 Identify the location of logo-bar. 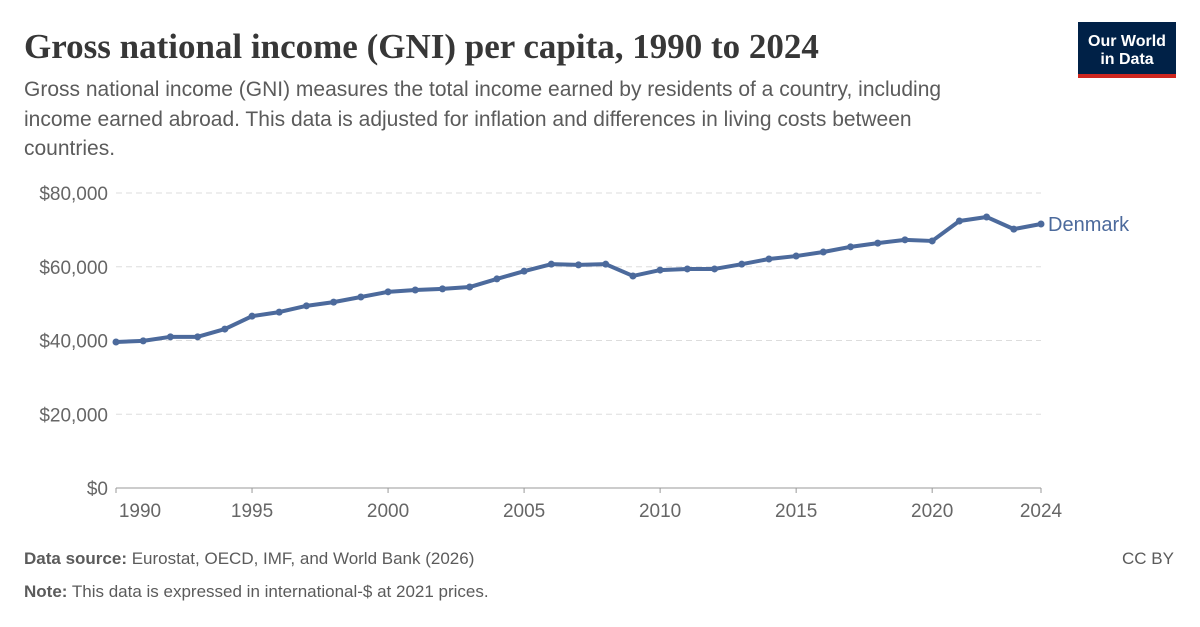
(1127, 76).